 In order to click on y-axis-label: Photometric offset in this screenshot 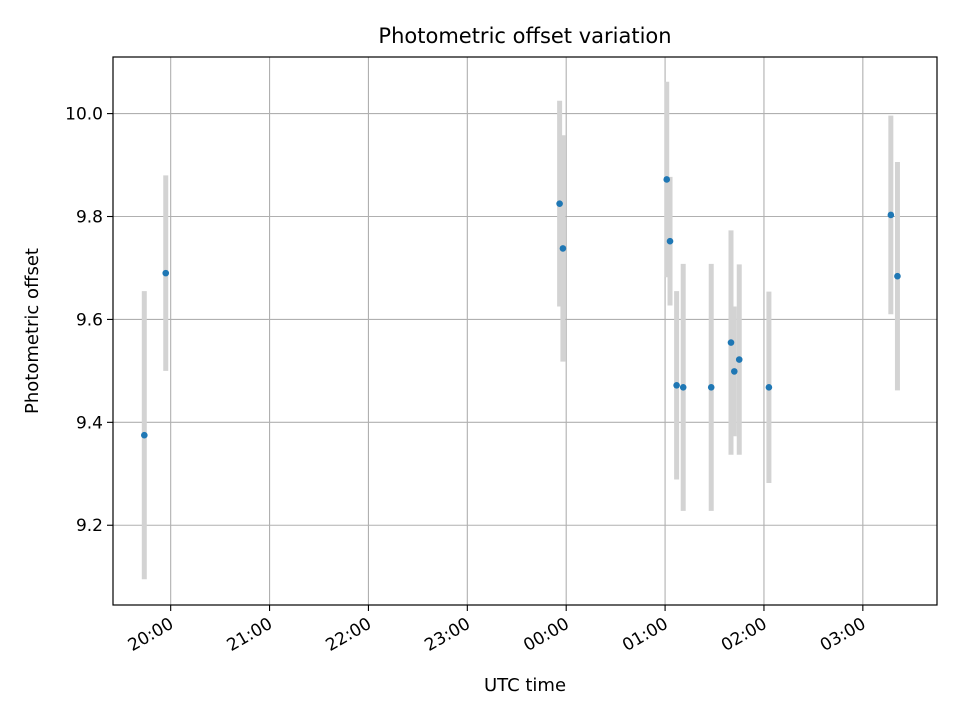, I will do `click(32, 331)`.